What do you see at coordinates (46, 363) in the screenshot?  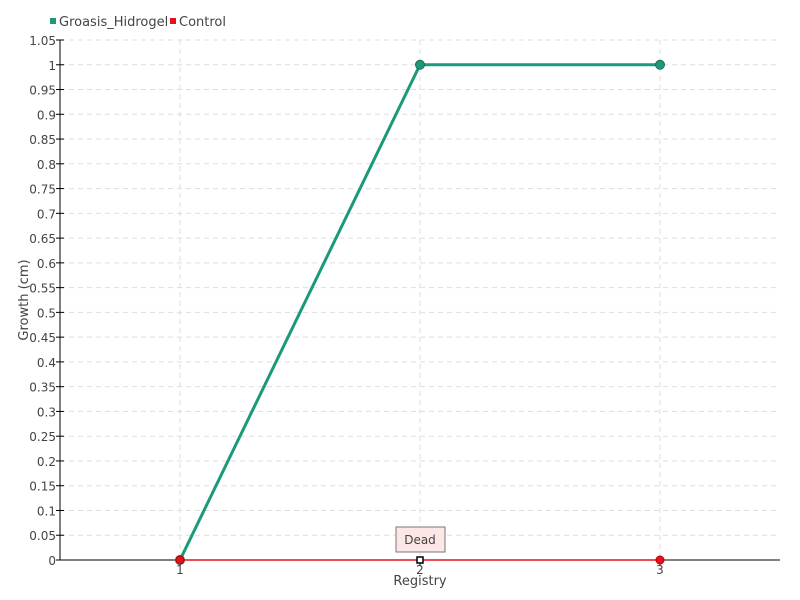 I see `y-tick-label: 0.4` at bounding box center [46, 363].